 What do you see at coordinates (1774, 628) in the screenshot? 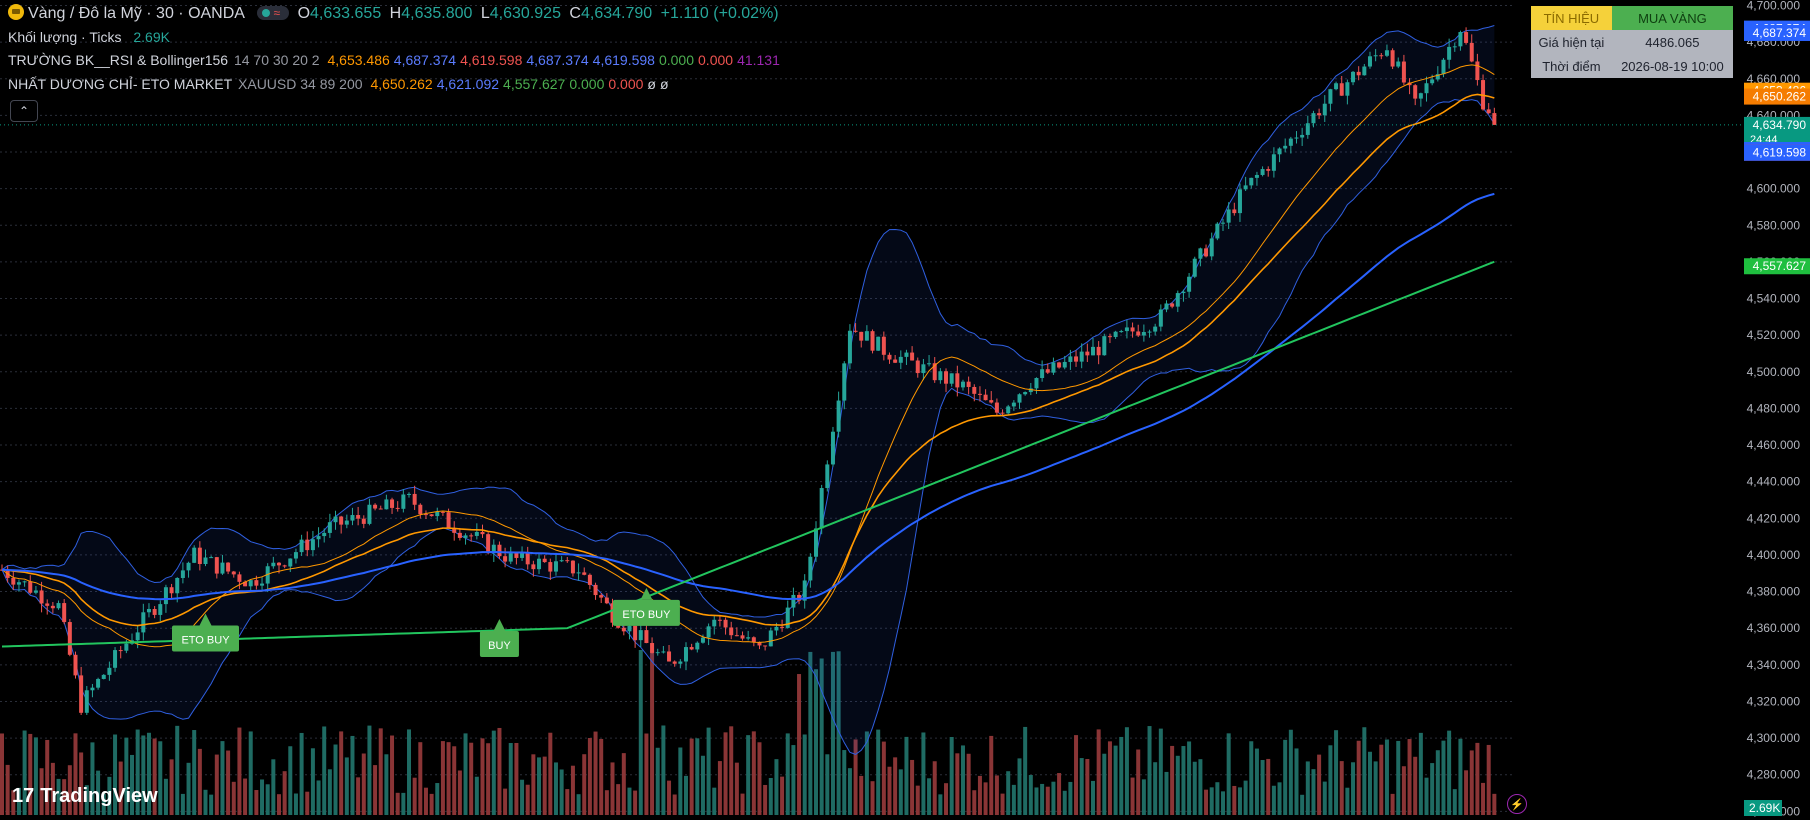
I see `y-tick-label: 4,360.000` at bounding box center [1774, 628].